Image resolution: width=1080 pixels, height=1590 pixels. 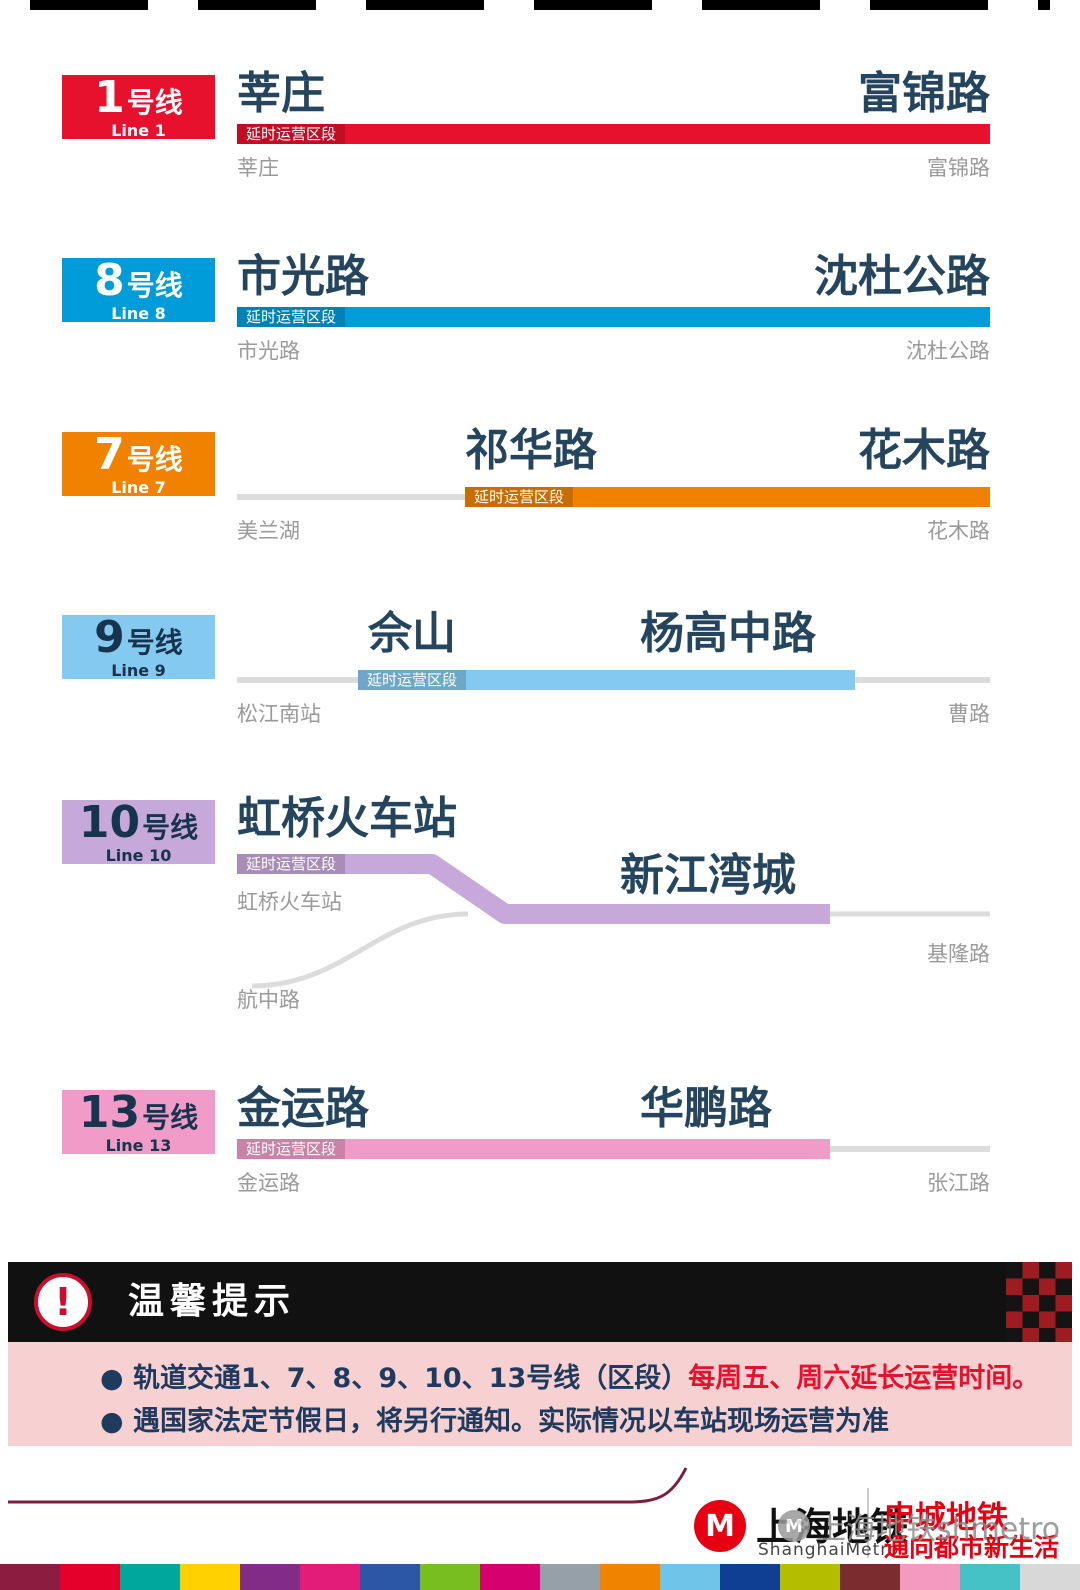 I want to click on branch-station-name: 航中路, so click(x=268, y=1000).